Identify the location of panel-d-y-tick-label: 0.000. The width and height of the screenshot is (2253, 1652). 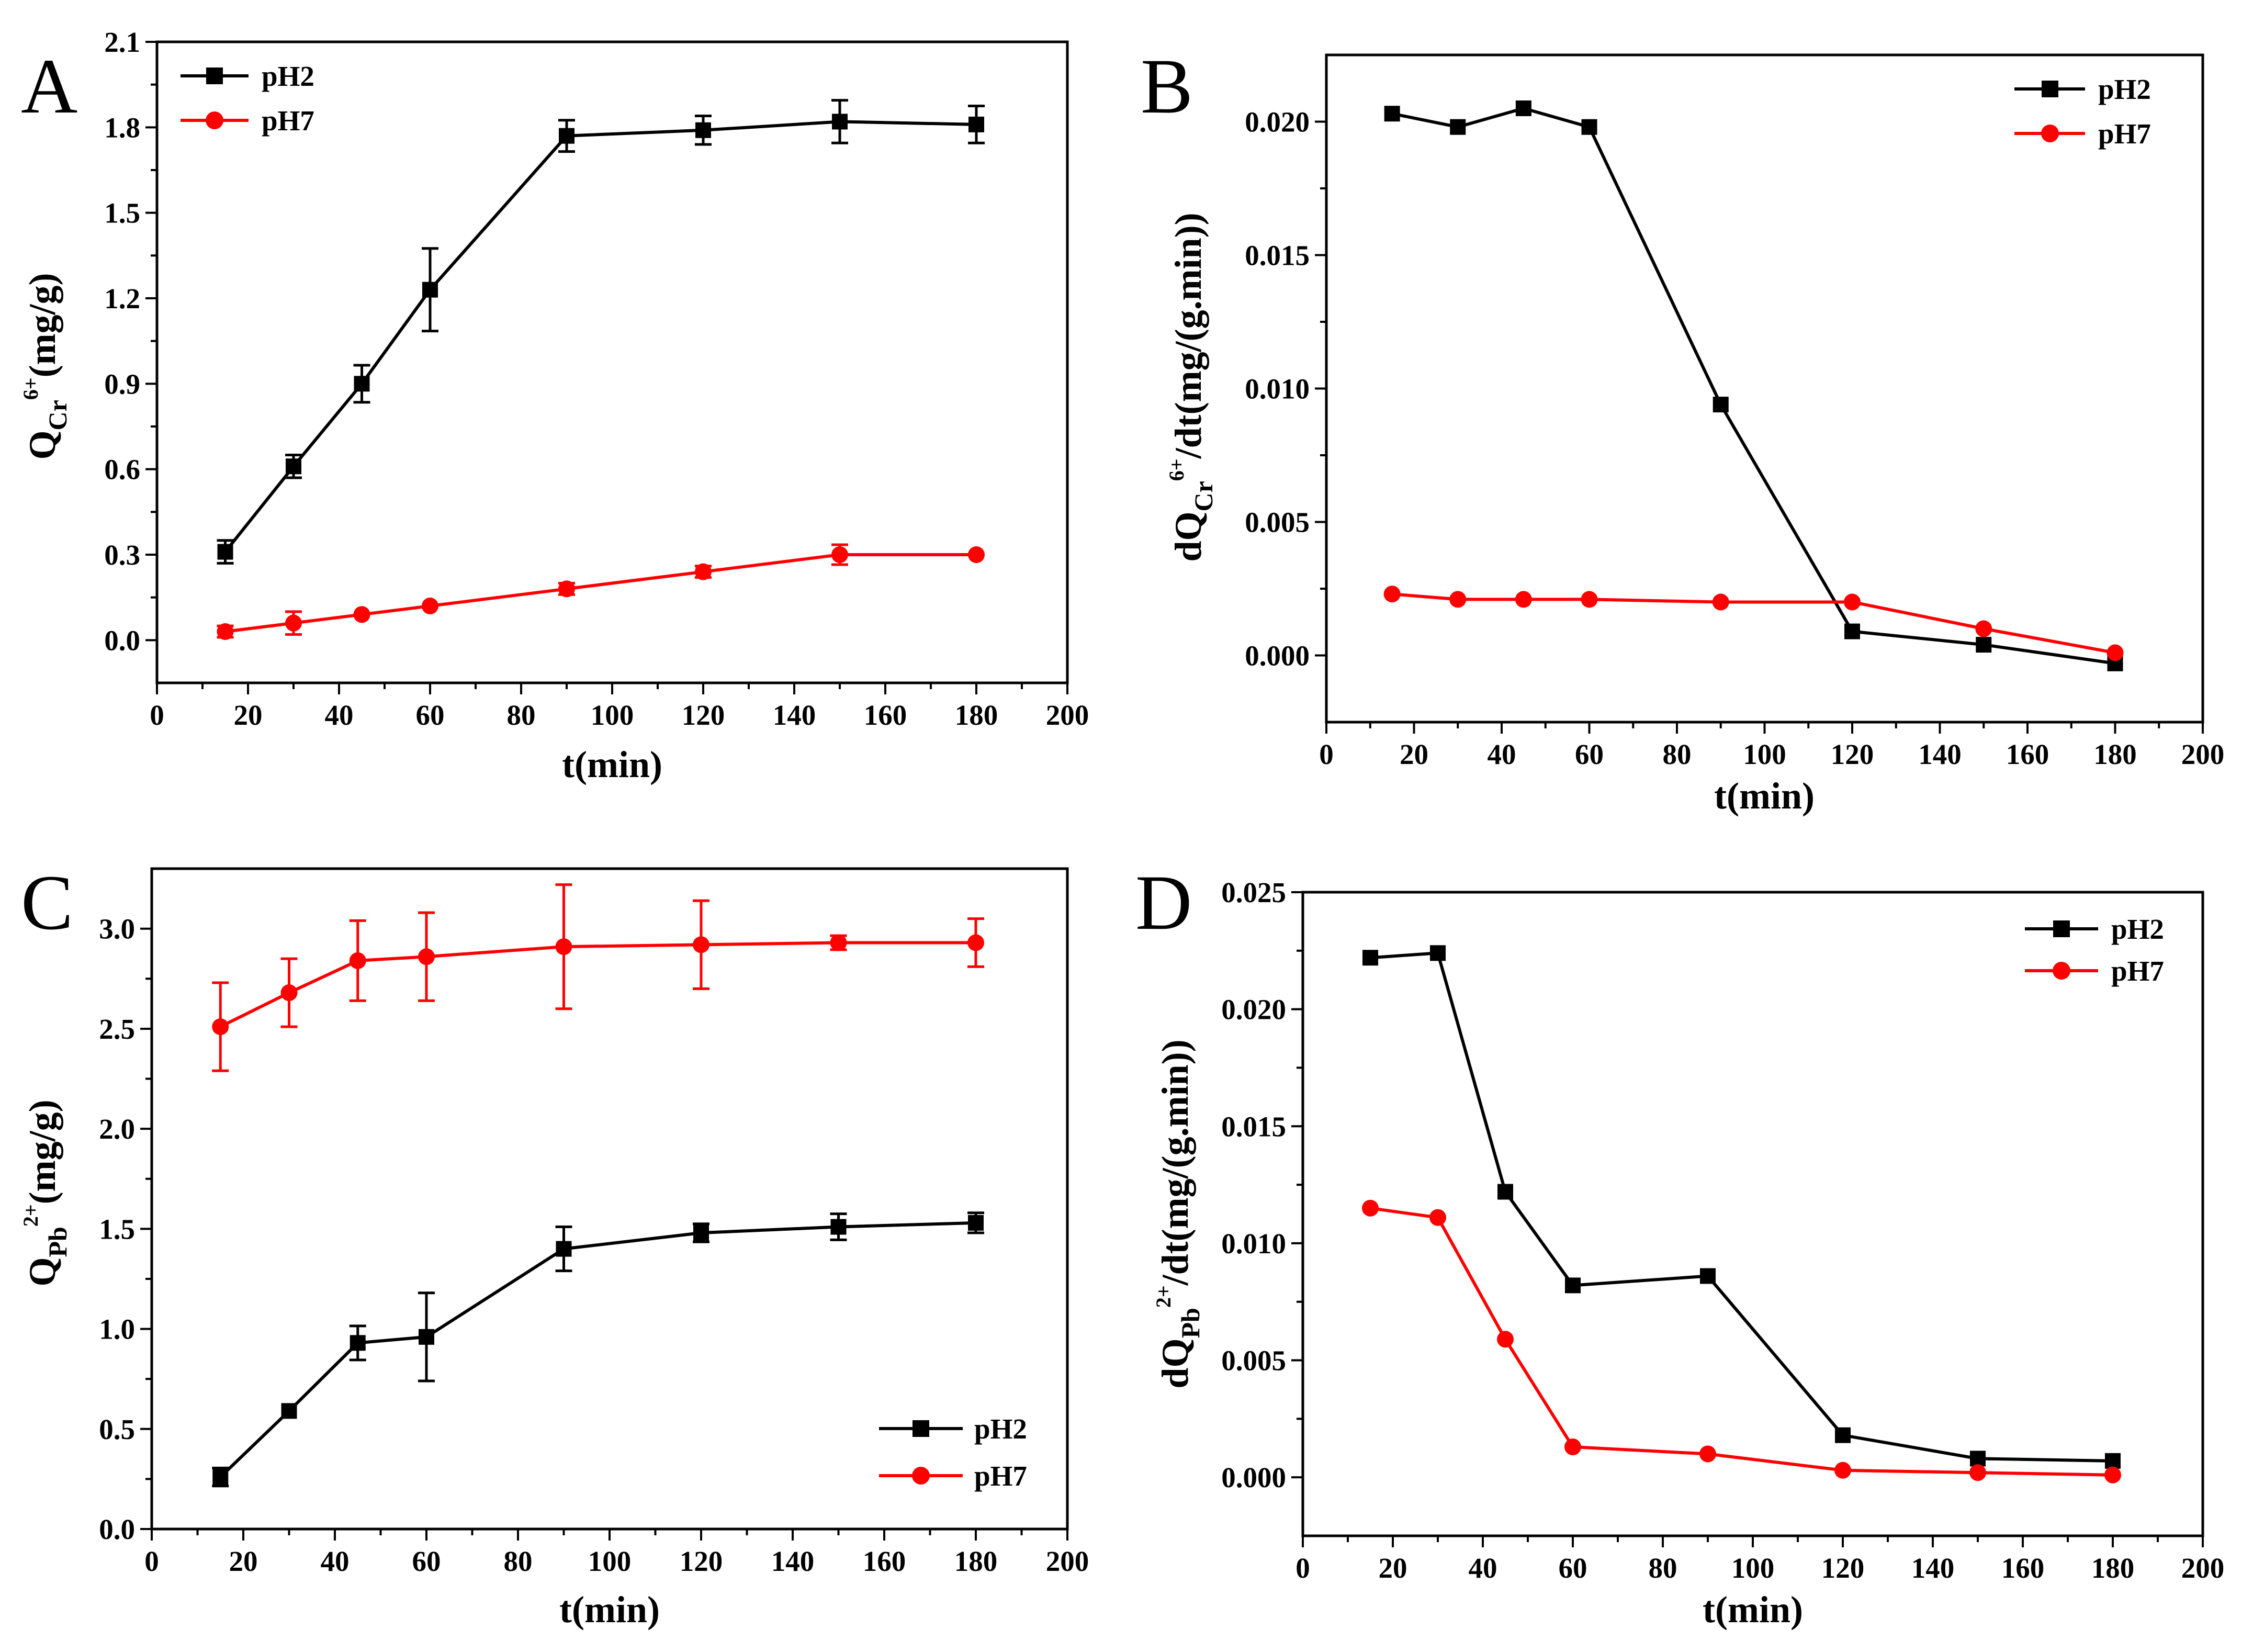
(1253, 1477).